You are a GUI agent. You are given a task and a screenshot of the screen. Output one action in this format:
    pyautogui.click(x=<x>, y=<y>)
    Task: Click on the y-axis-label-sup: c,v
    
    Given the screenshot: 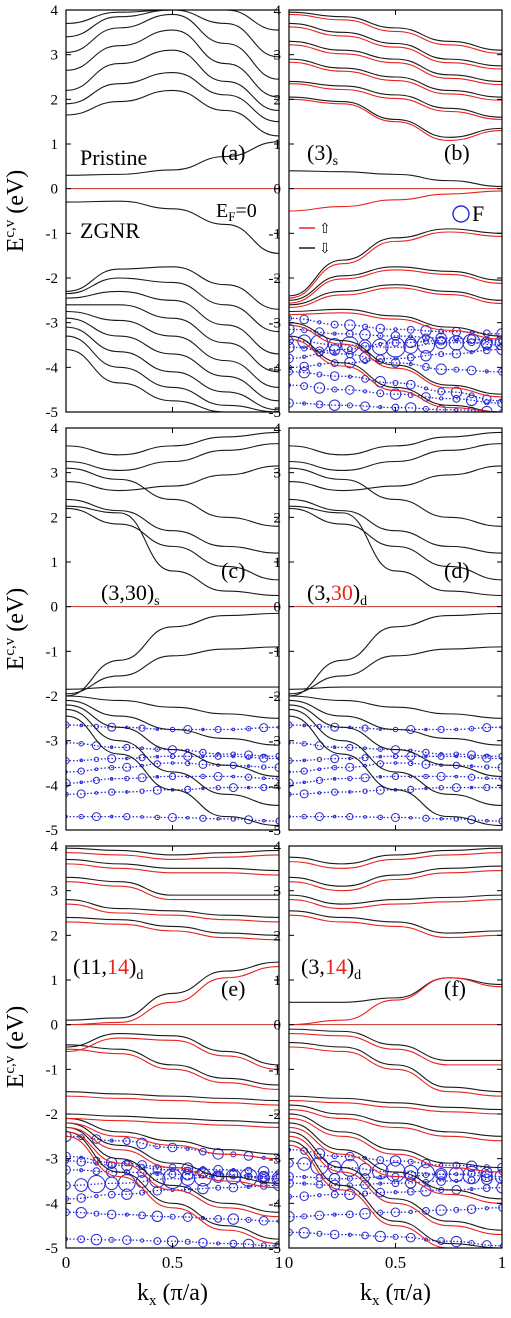 What is the action you would take?
    pyautogui.click(x=10, y=646)
    